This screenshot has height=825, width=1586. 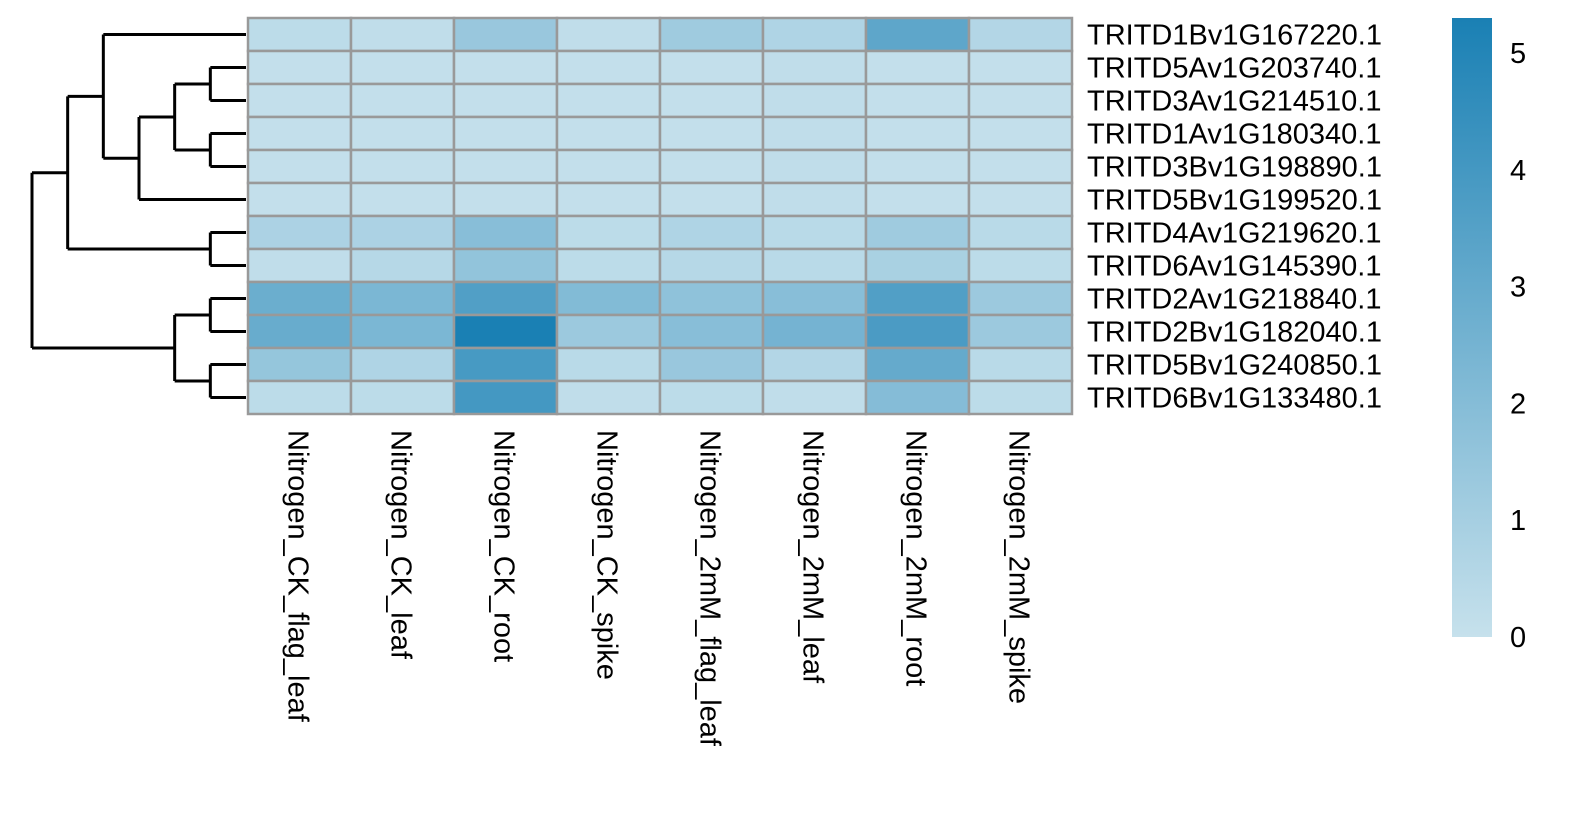 What do you see at coordinates (917, 166) in the screenshot?
I see `cell-tritd3bv1g198890-1-nitrogen-2mm-root` at bounding box center [917, 166].